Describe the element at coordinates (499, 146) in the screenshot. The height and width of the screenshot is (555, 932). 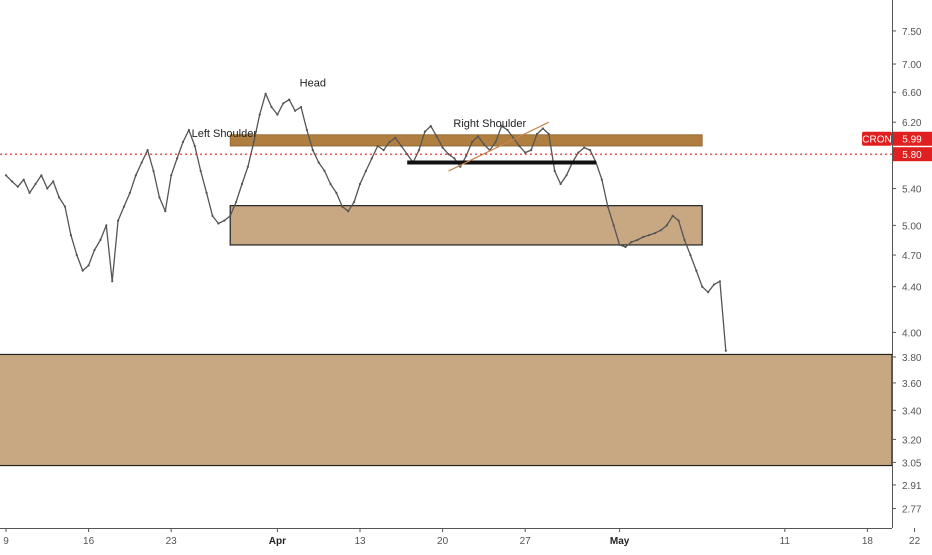
I see `wedge-line` at that location.